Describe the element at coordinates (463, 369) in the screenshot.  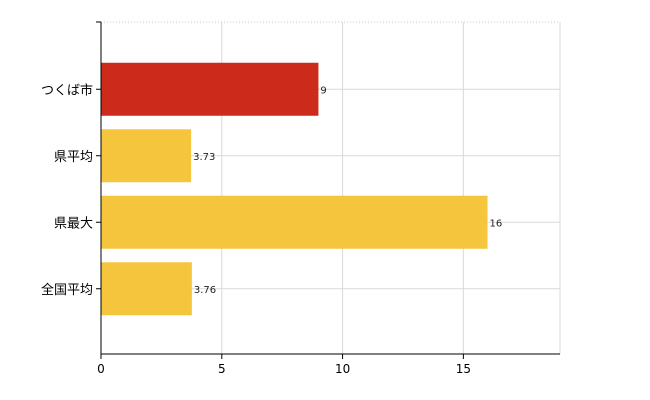
I see `x-tick-label-15: 15` at that location.